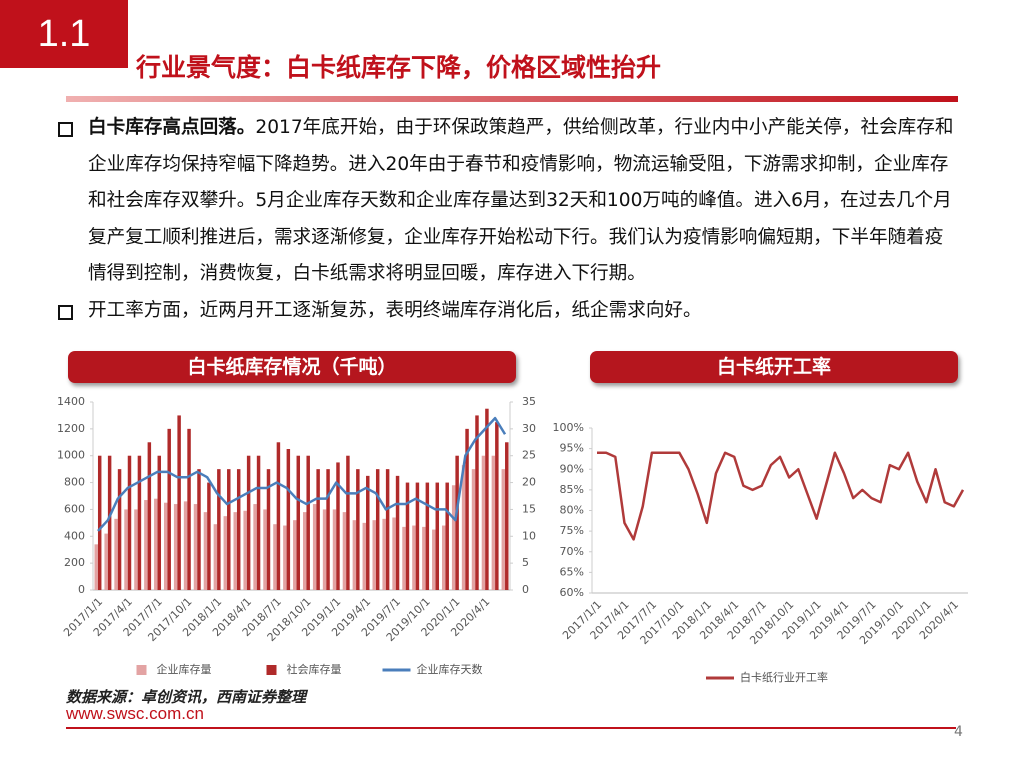 The image size is (1024, 768). Describe the element at coordinates (186, 697) in the screenshot. I see `source: 数据来源：卓创资讯，西南证券整理` at that location.